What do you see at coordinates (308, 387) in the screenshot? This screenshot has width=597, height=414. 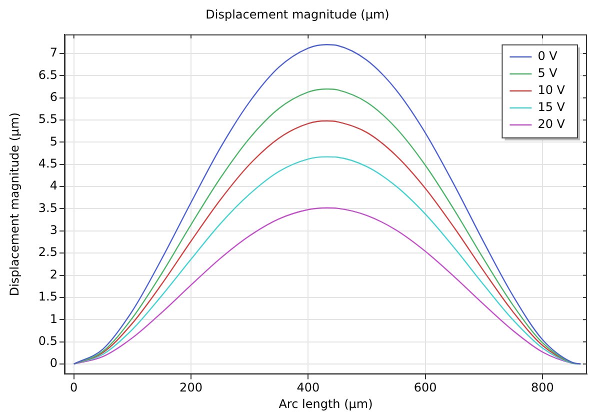 I see `x-tick-label: 400` at bounding box center [308, 387].